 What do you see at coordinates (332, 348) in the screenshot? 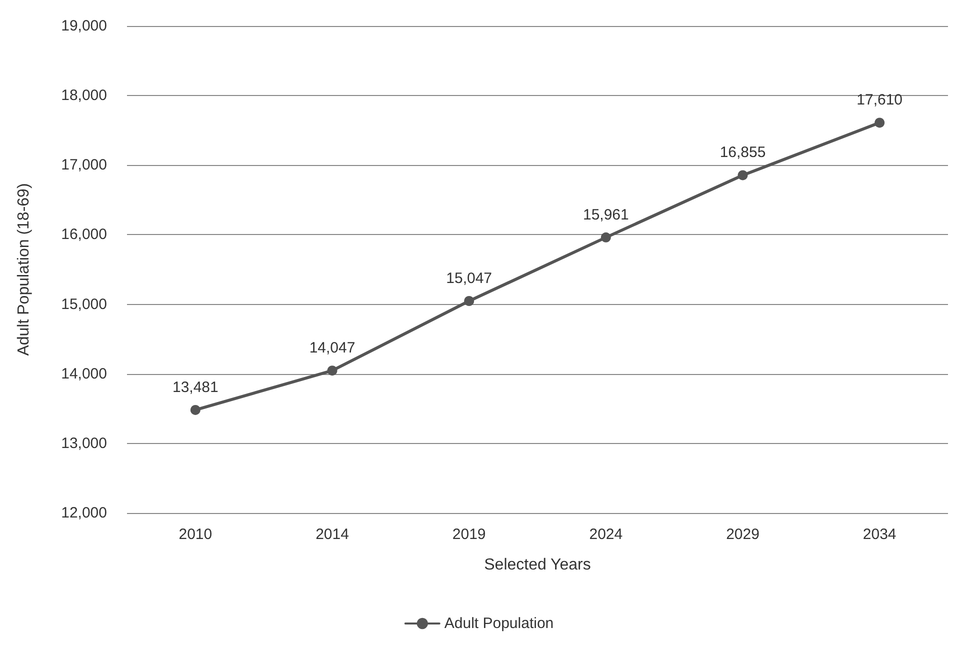
I see `data-label: 14,047` at bounding box center [332, 348].